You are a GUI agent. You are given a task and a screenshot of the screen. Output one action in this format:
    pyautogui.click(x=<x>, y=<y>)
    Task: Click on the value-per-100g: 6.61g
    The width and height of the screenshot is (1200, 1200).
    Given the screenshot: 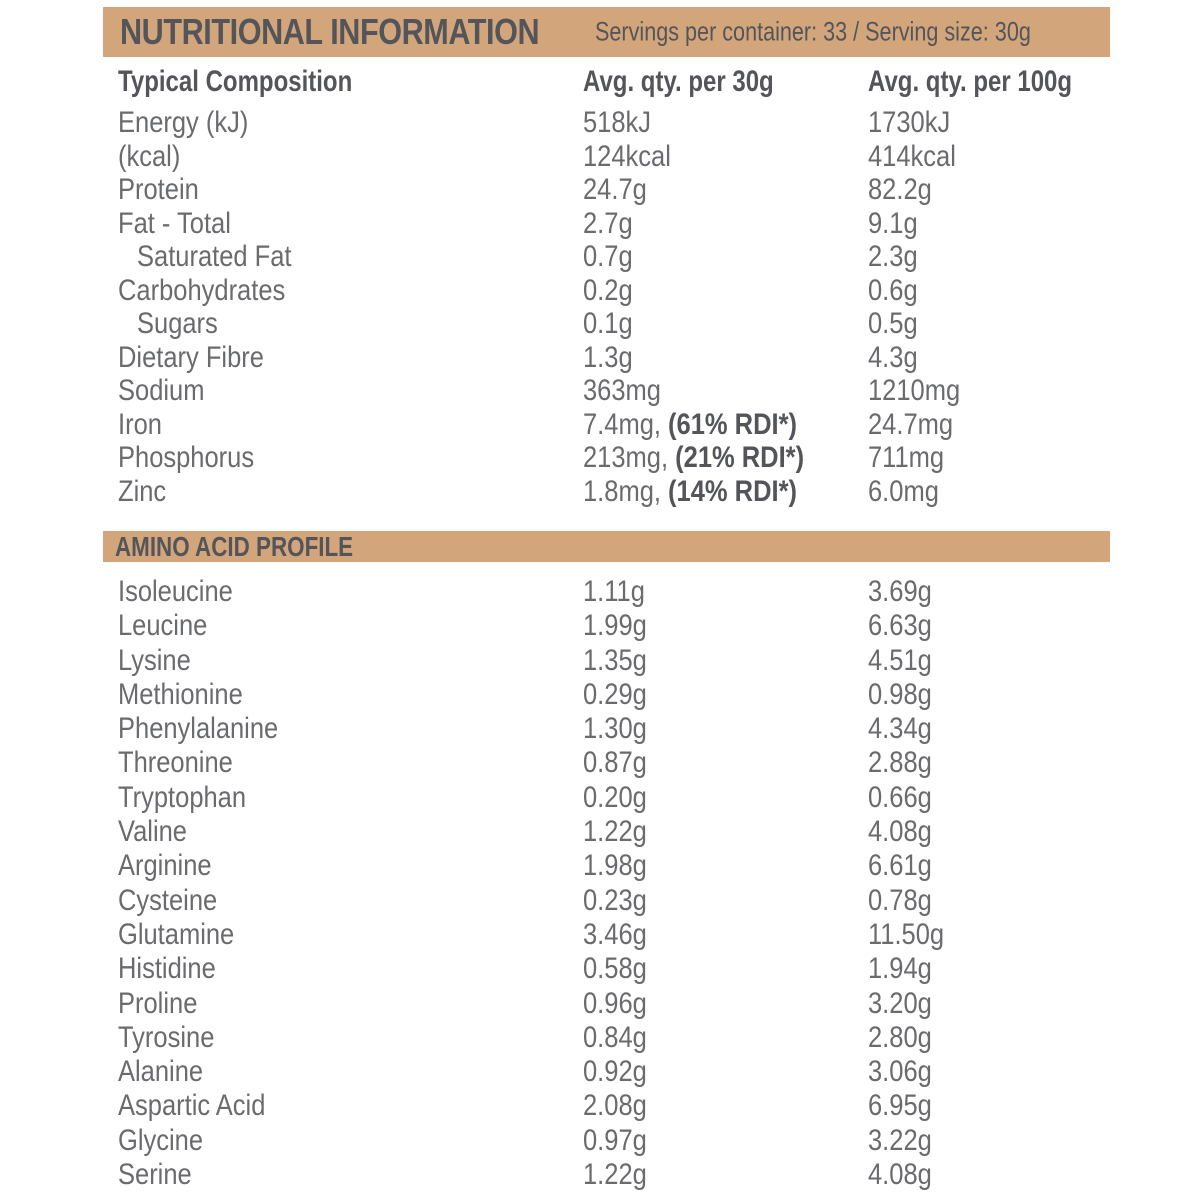 What is the action you would take?
    pyautogui.click(x=900, y=866)
    